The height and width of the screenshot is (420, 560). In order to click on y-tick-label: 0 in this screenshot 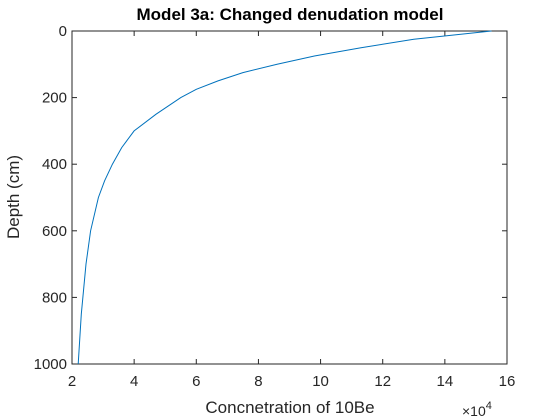, I will do `click(63, 31)`.